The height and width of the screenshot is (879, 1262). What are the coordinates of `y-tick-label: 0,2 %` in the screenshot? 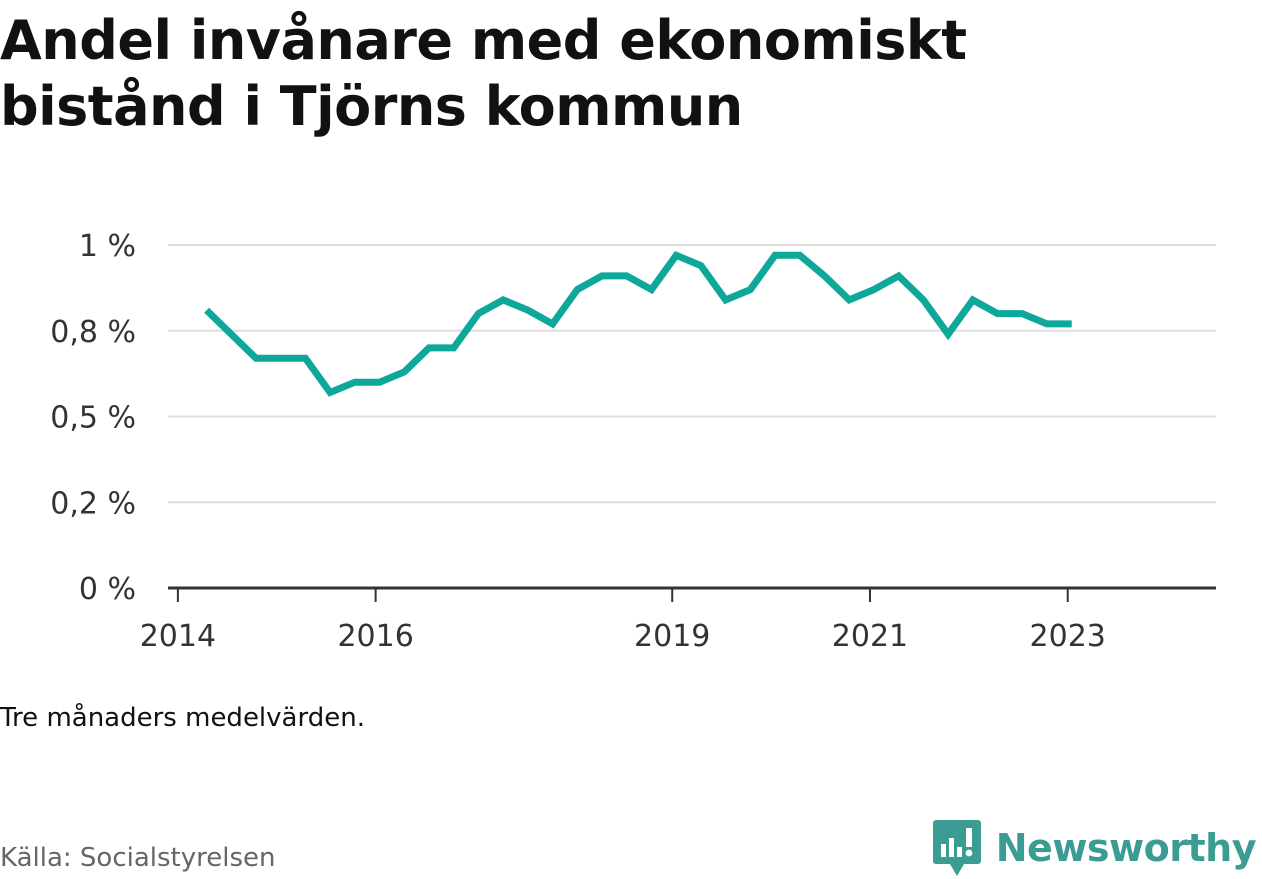 It's located at (93, 503).